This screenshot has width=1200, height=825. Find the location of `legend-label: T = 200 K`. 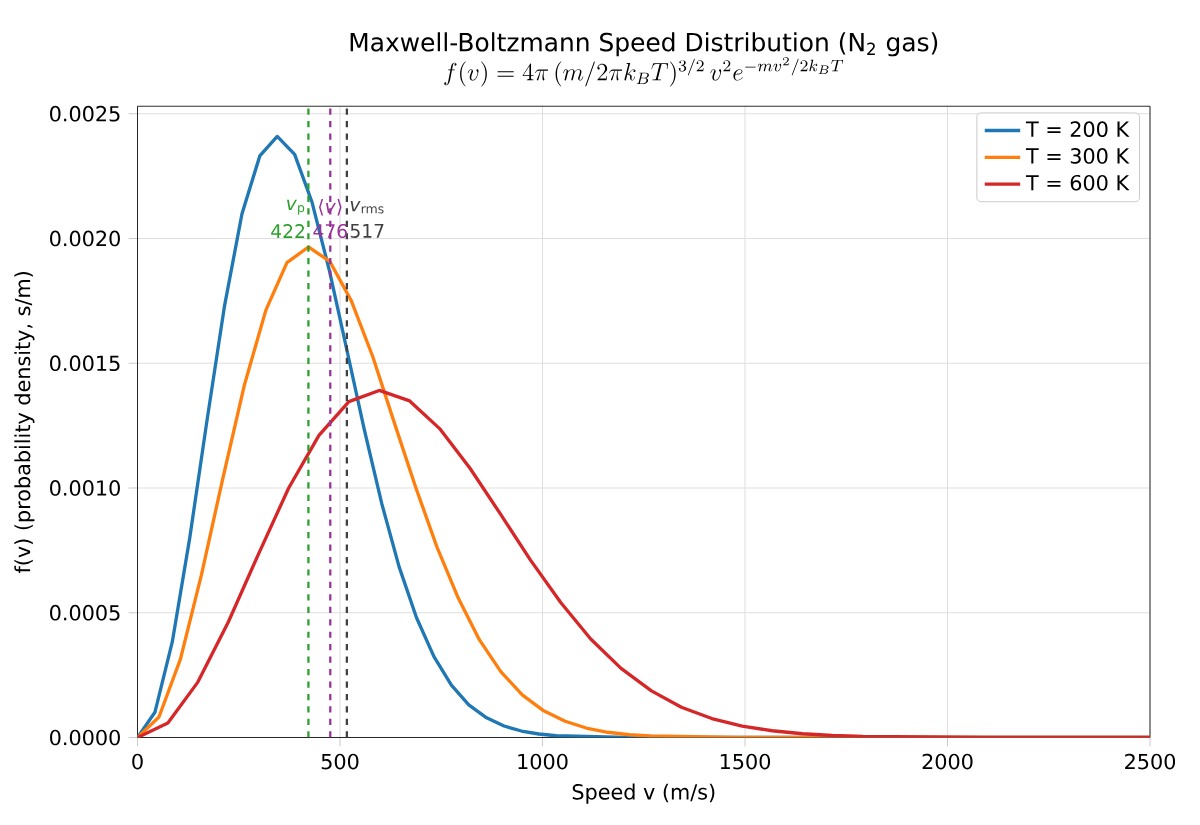

legend-label: T = 200 K is located at coordinates (1077, 129).